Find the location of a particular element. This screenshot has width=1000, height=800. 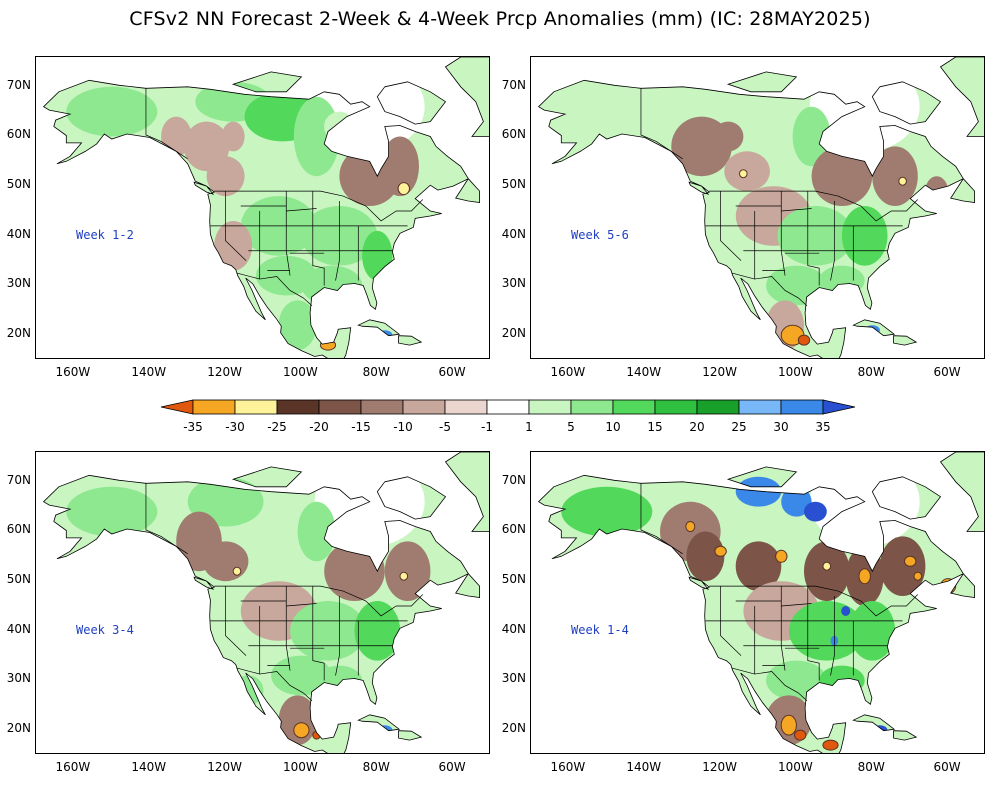

longitude-tick-label: 140W is located at coordinates (149, 372).